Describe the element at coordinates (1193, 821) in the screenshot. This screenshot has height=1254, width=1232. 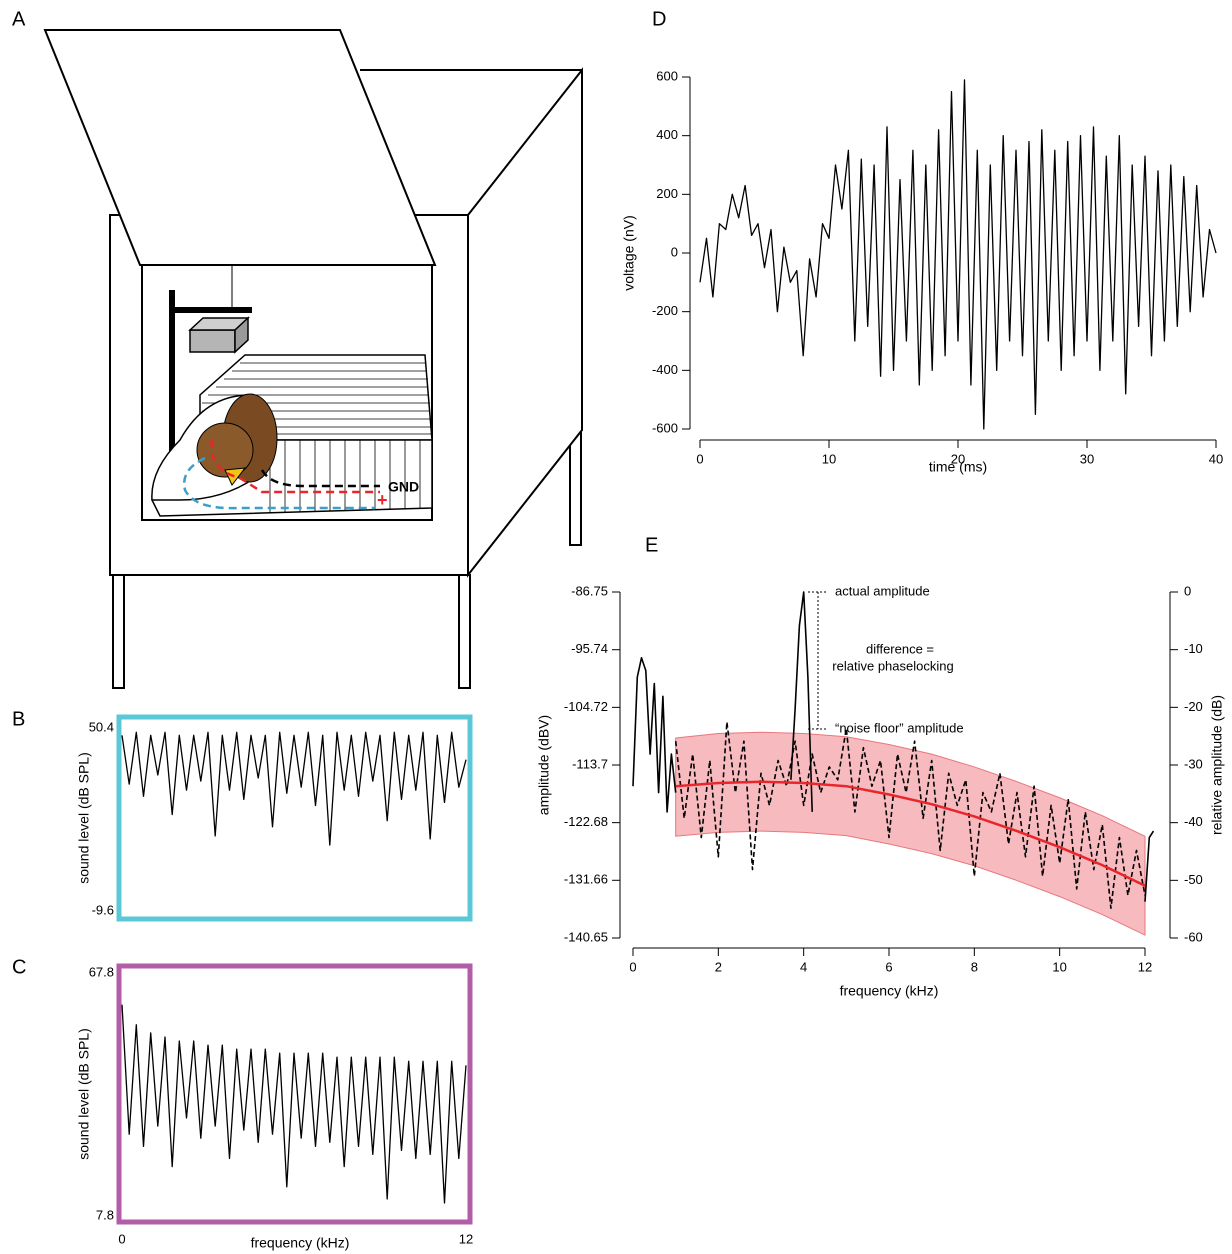
I see `y2-tick-label: -40` at that location.